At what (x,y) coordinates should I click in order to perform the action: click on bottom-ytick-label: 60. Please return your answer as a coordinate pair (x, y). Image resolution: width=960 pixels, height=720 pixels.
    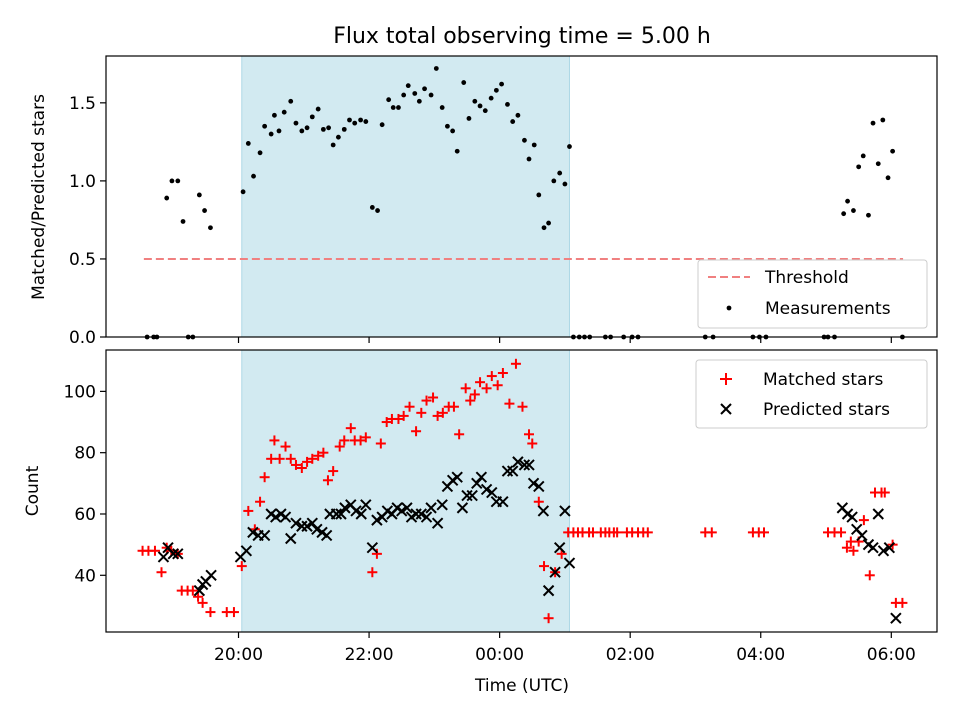
    Looking at the image, I should click on (85, 515).